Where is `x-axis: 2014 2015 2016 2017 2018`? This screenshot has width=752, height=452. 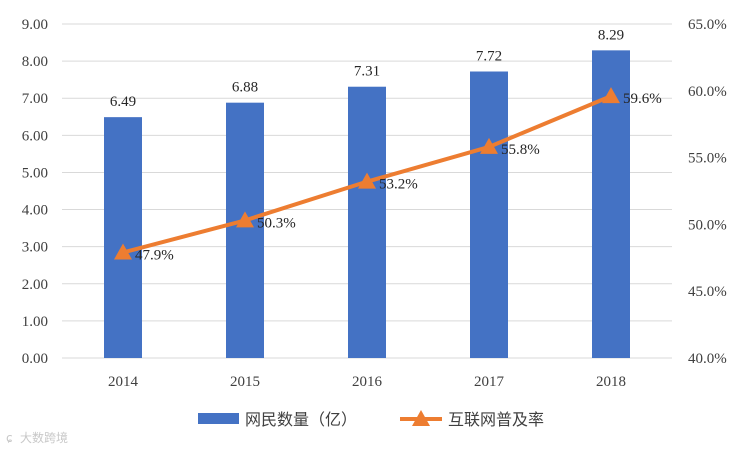
x-axis: 2014 2015 2016 2017 2018 is located at coordinates (367, 373).